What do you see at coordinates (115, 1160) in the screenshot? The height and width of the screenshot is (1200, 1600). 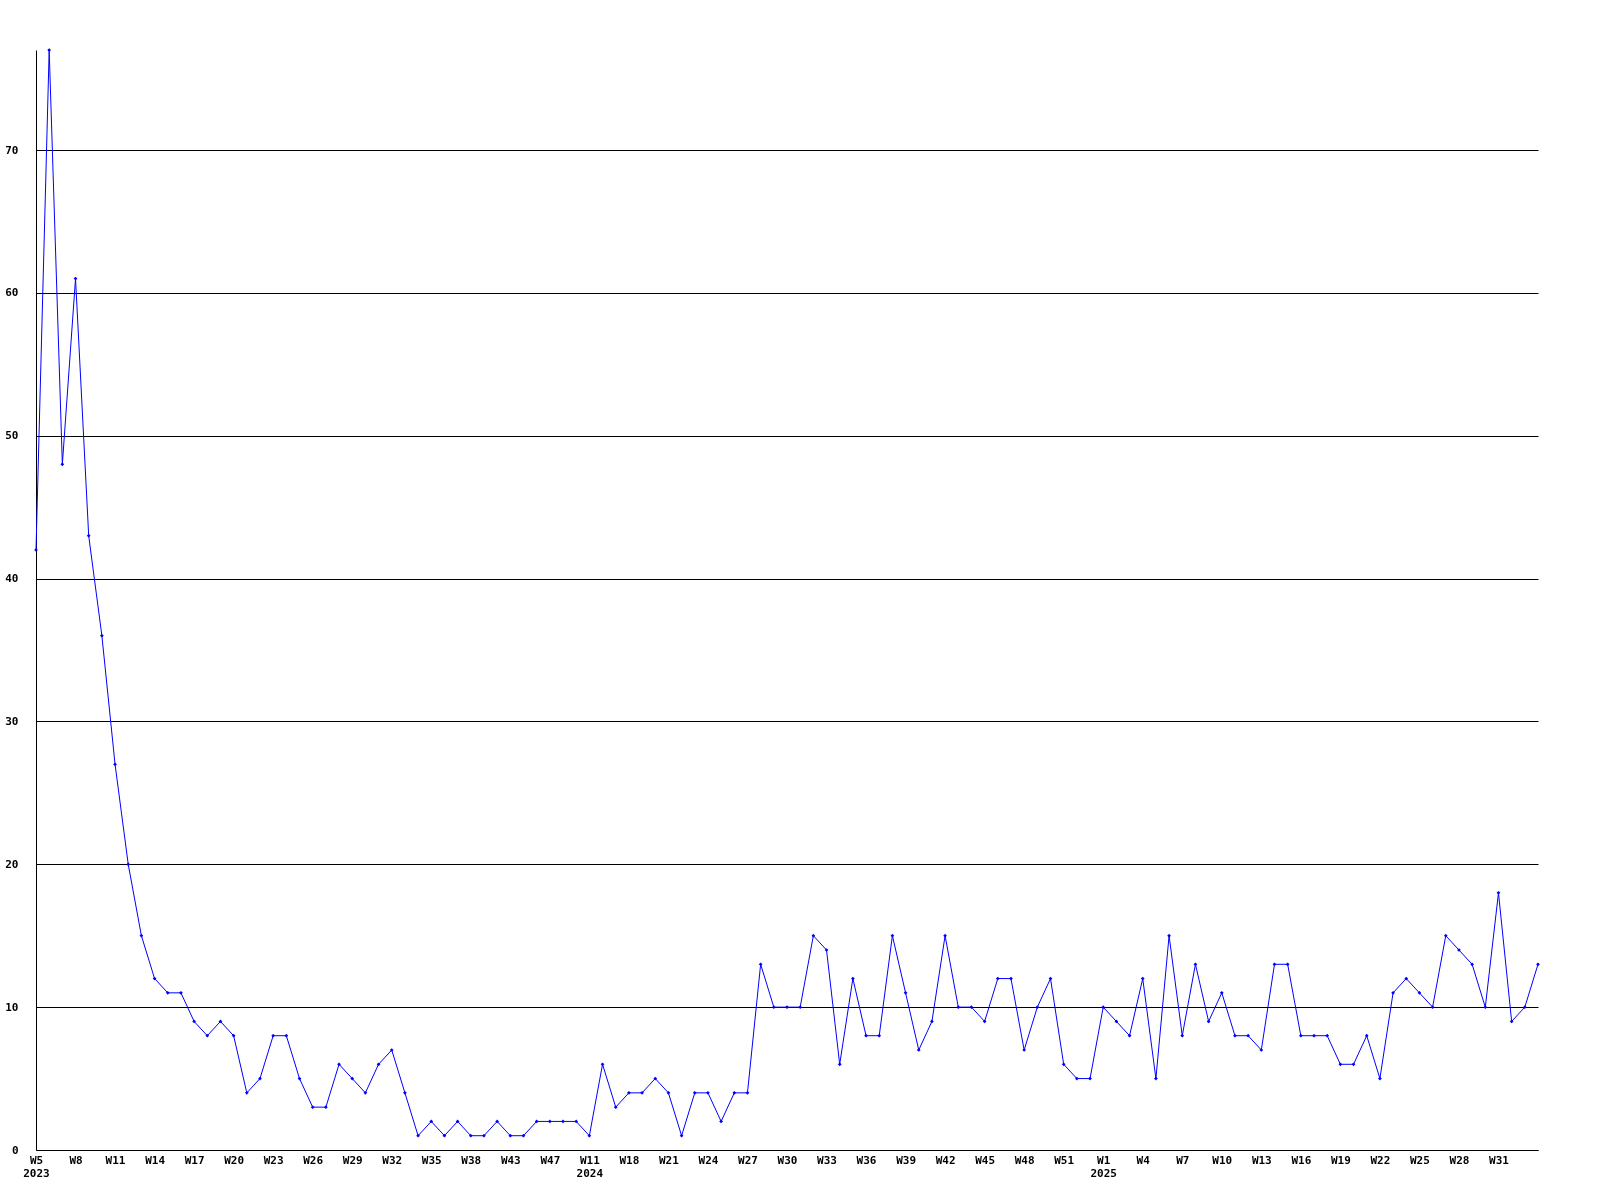 I see `x-tick-label: W11` at bounding box center [115, 1160].